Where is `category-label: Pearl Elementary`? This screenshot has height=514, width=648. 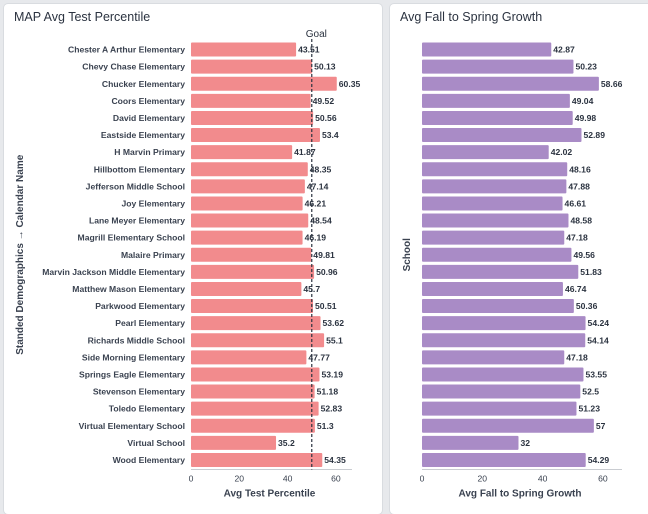 category-label: Pearl Elementary is located at coordinates (150, 323).